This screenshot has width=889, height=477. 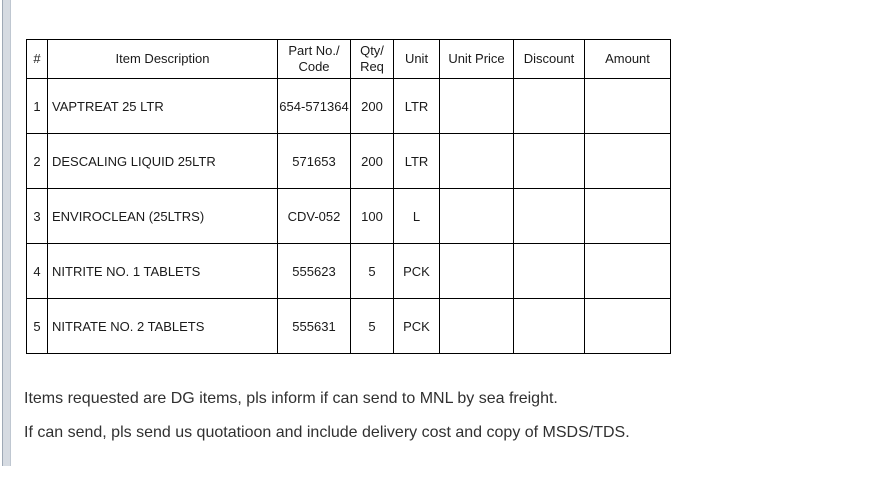 I want to click on col-header-number: #, so click(x=37, y=59).